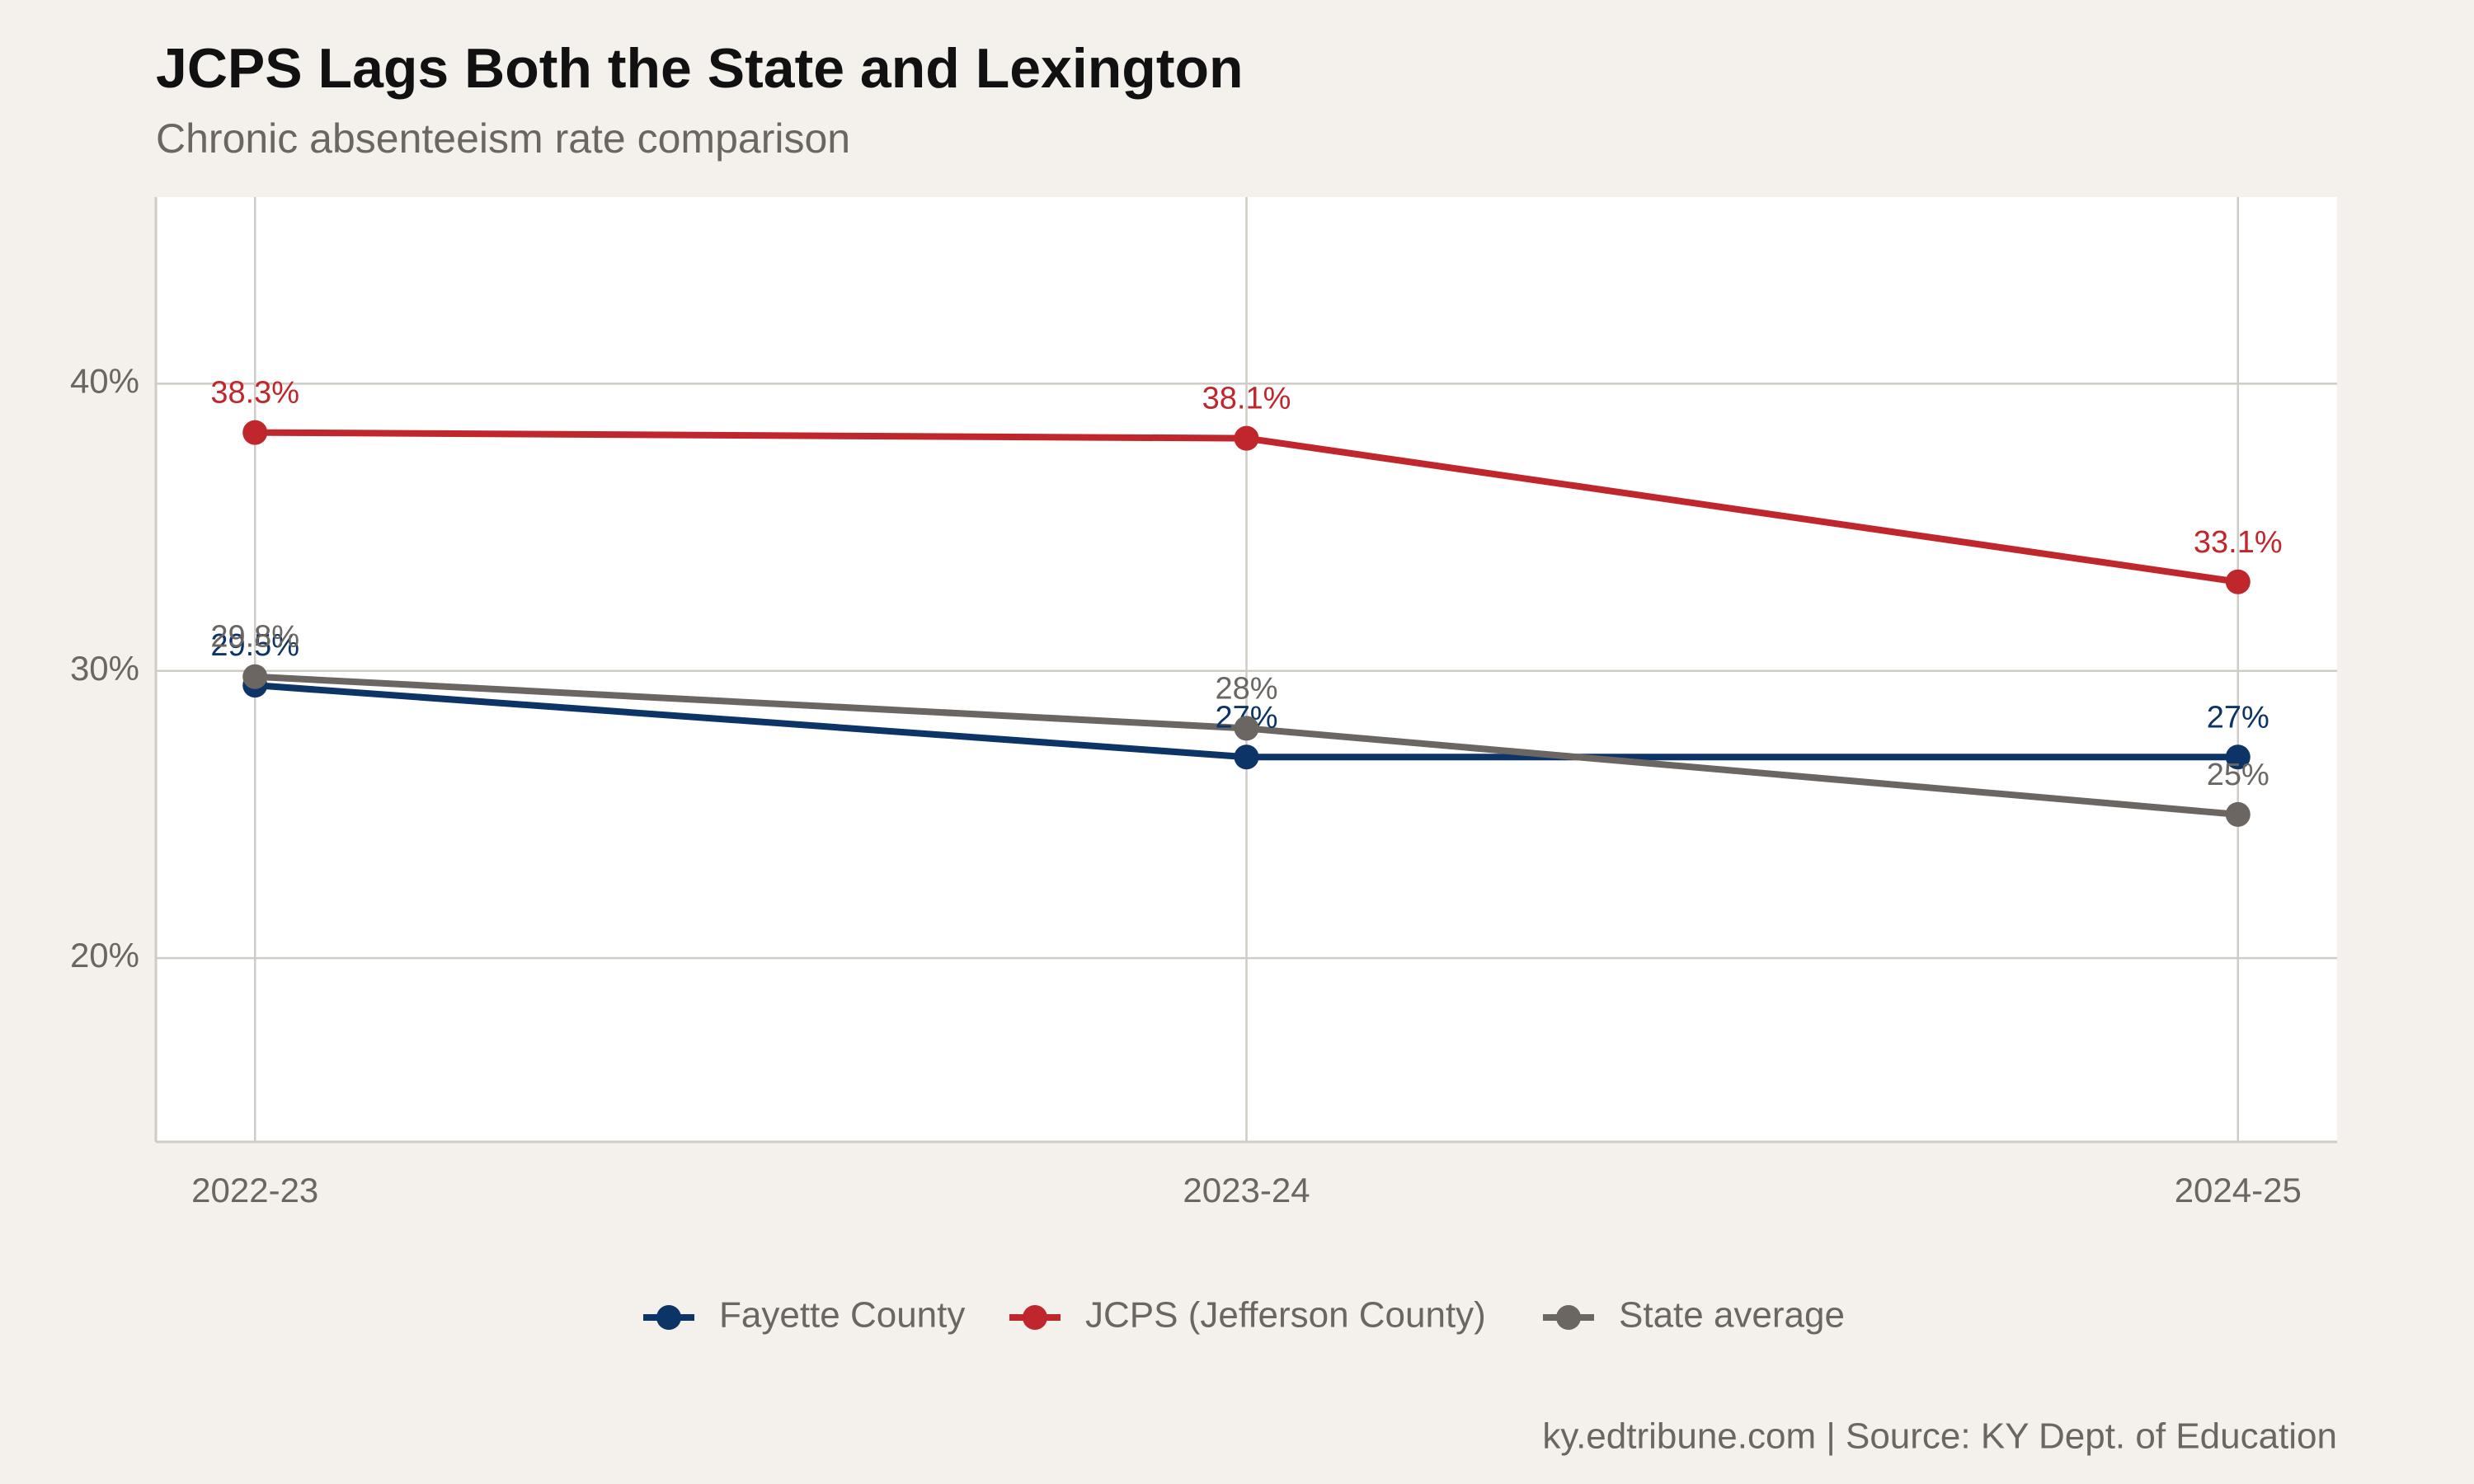 This screenshot has height=1484, width=2474. Describe the element at coordinates (503, 138) in the screenshot. I see `chart-subtitle: Chronic absenteeism rate comparison` at that location.